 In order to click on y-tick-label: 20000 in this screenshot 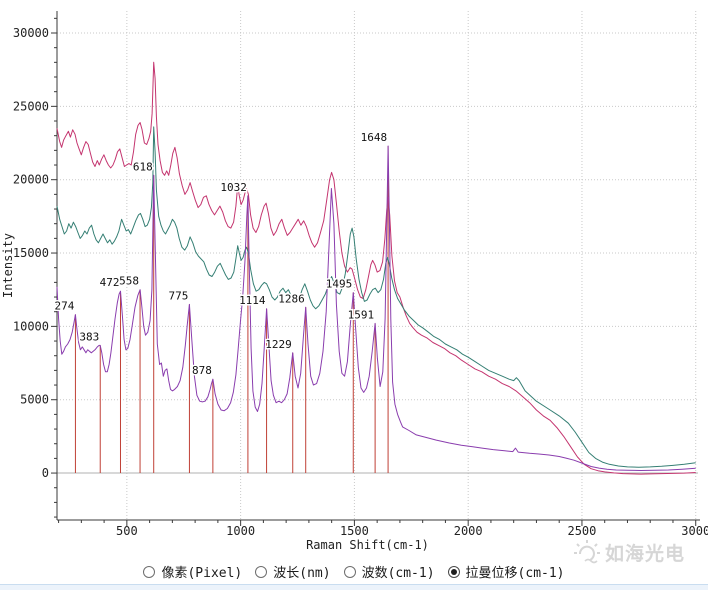, I will do `click(31, 180)`.